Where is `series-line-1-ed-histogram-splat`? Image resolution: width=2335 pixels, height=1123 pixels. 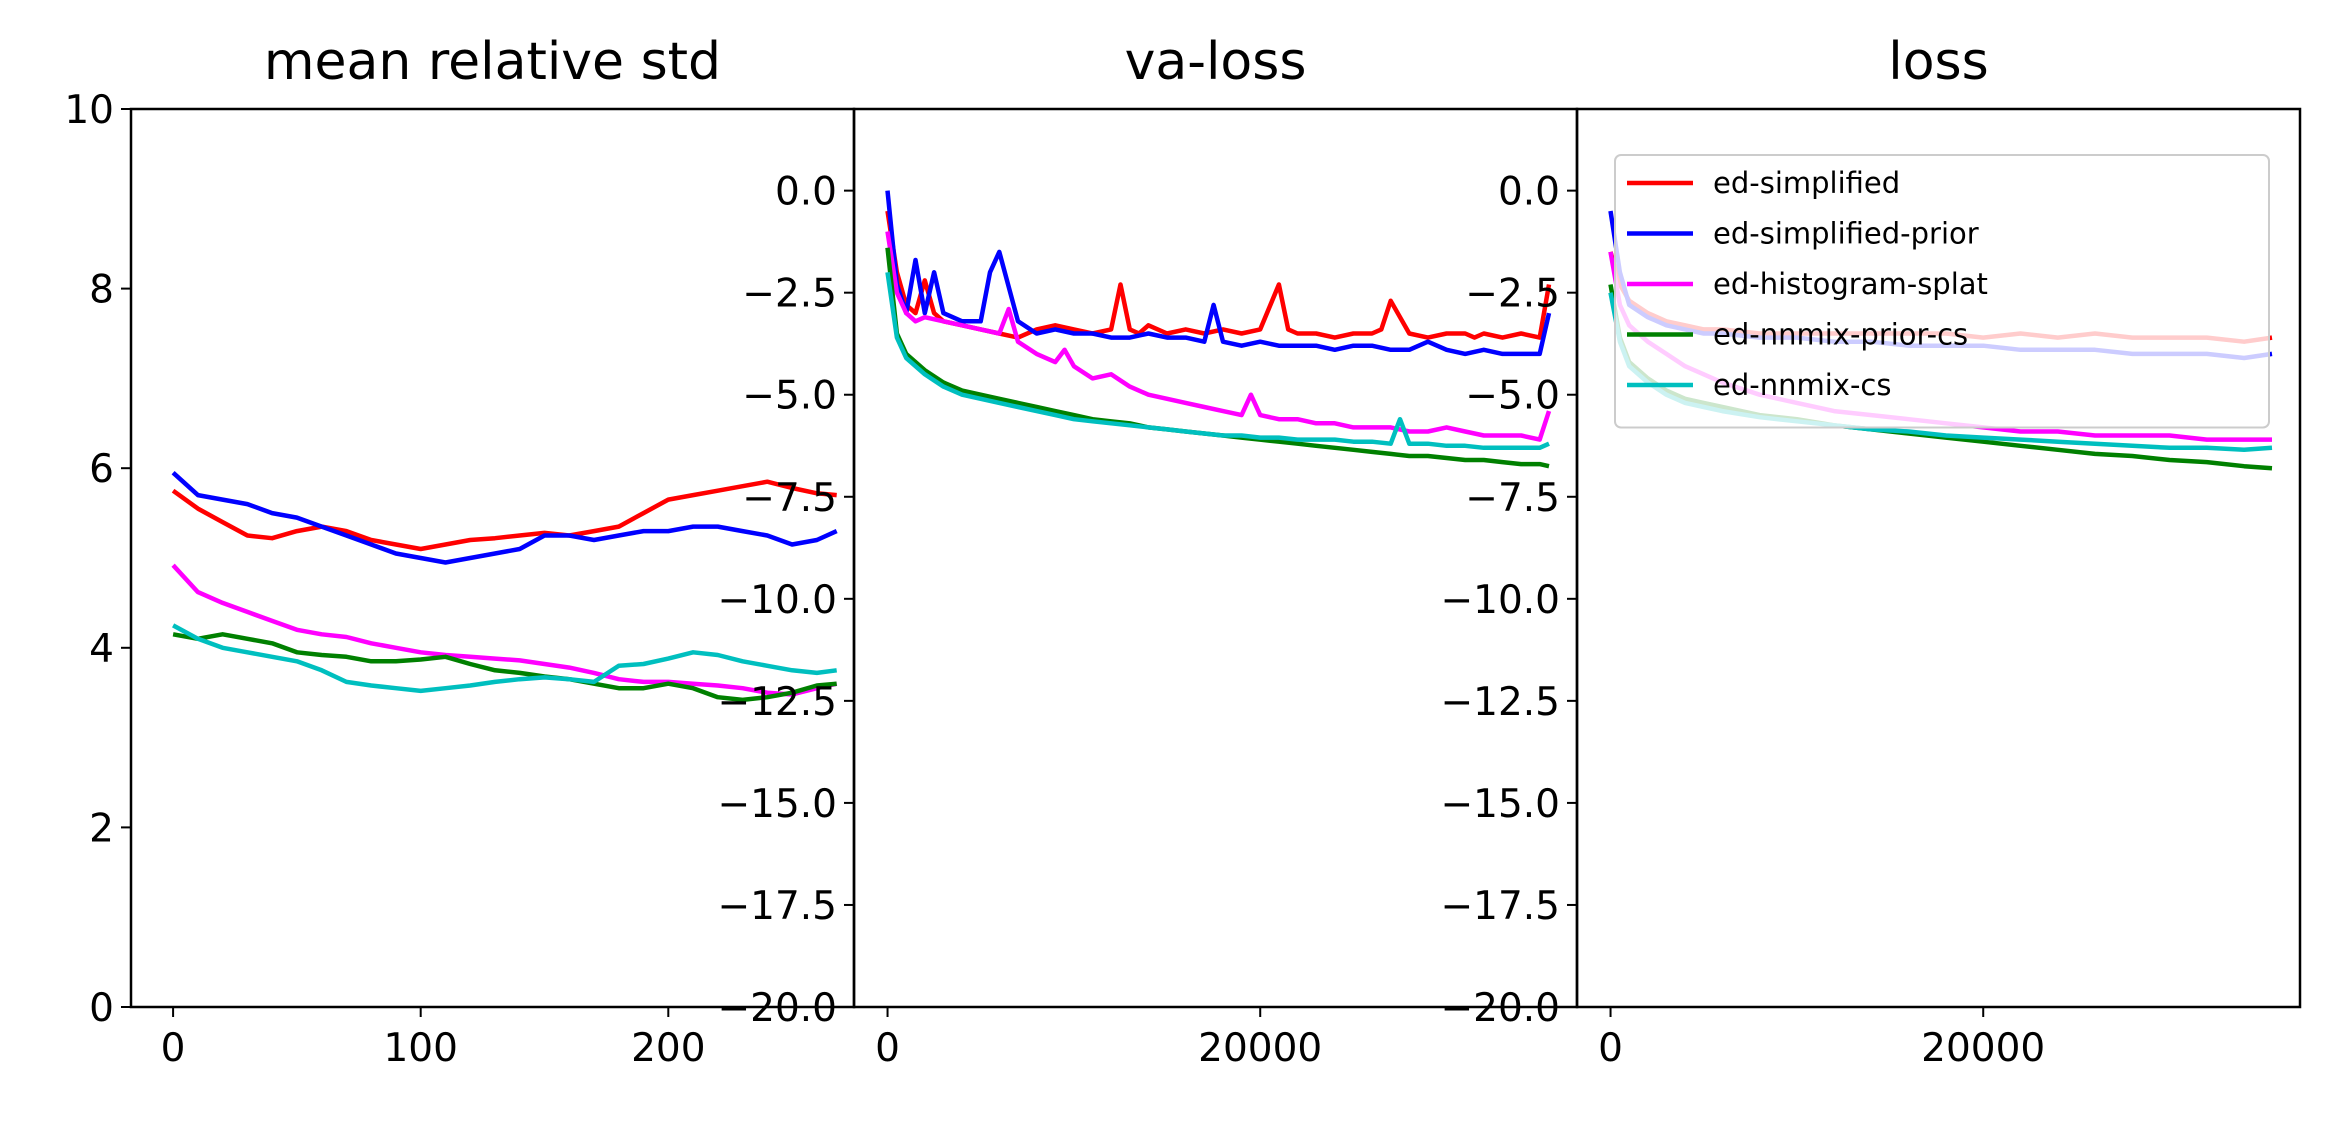 series-line-1-ed-histogram-splat is located at coordinates (504, 630).